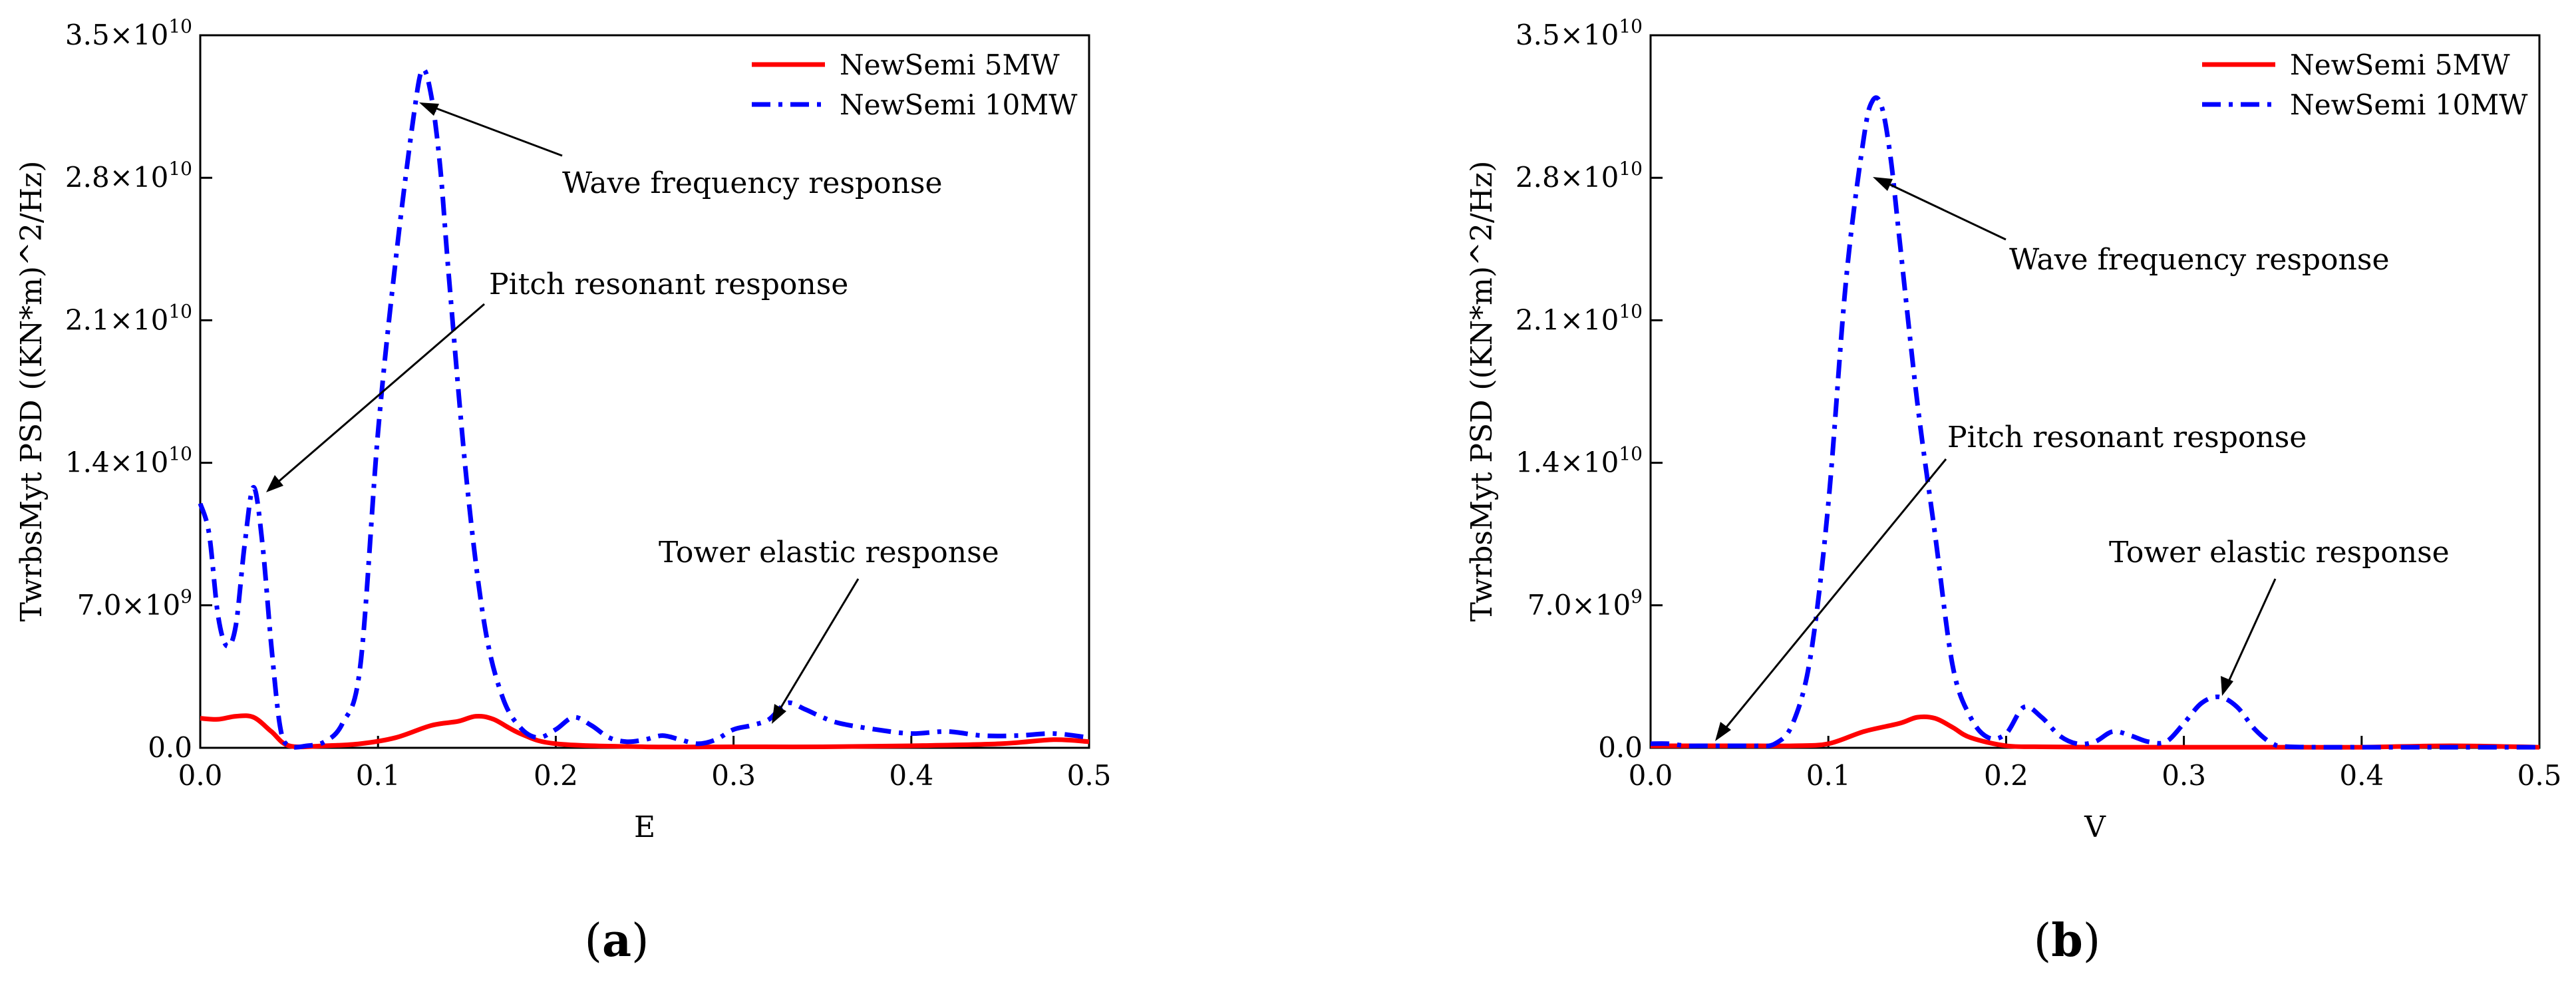 This screenshot has height=984, width=2576. I want to click on panel-label-a: (a), so click(616, 940).